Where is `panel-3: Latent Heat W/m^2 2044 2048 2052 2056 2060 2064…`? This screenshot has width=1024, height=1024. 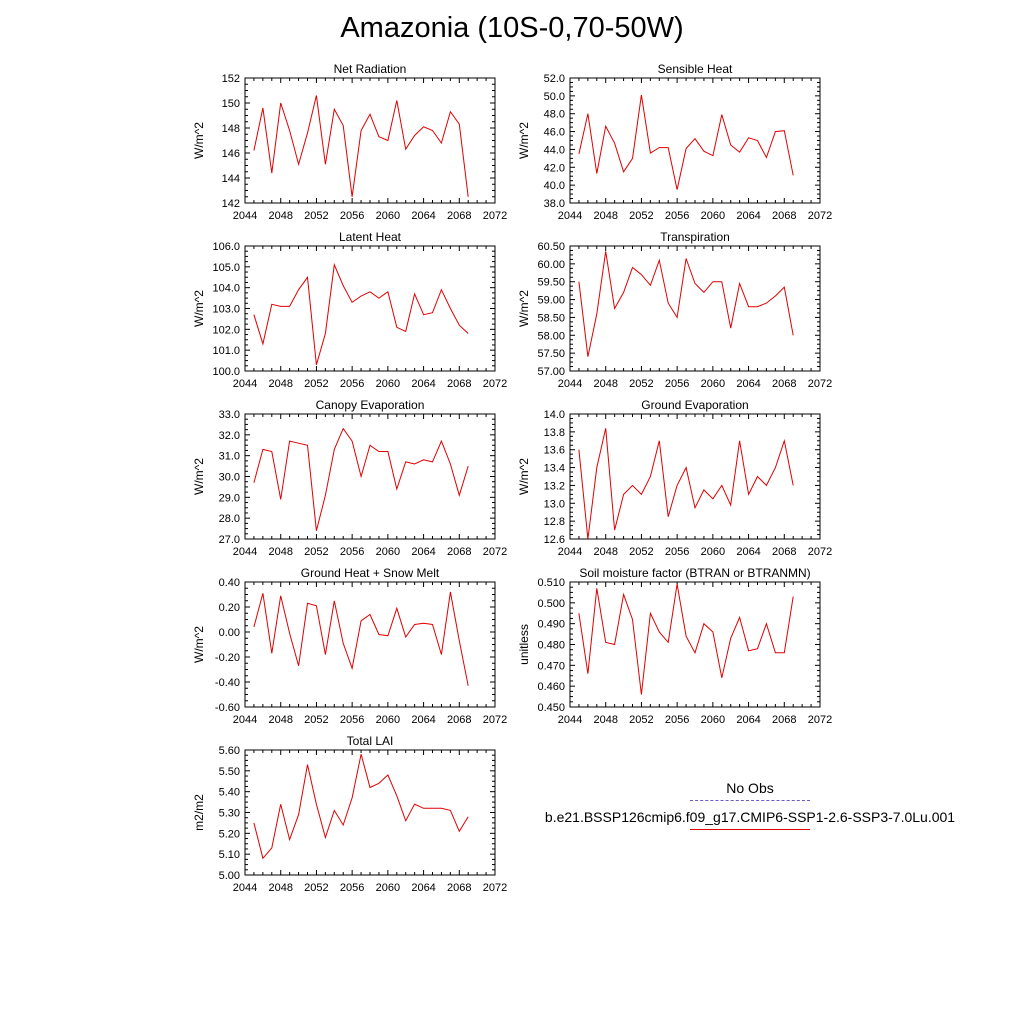
panel-3: Latent Heat W/m^2 2044 2048 2052 2056 2060 2064… is located at coordinates (349, 310).